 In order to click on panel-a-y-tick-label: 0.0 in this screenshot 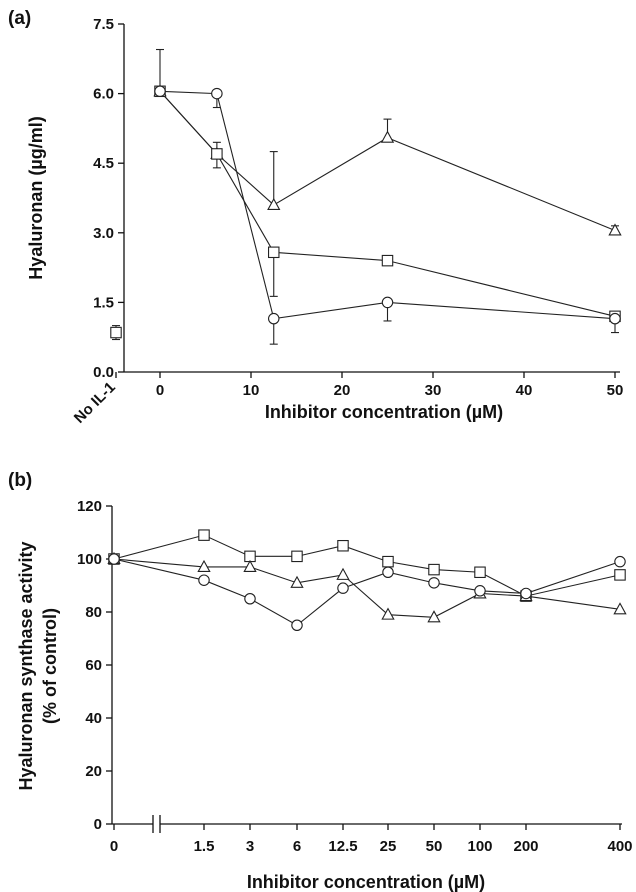, I will do `click(103, 372)`.